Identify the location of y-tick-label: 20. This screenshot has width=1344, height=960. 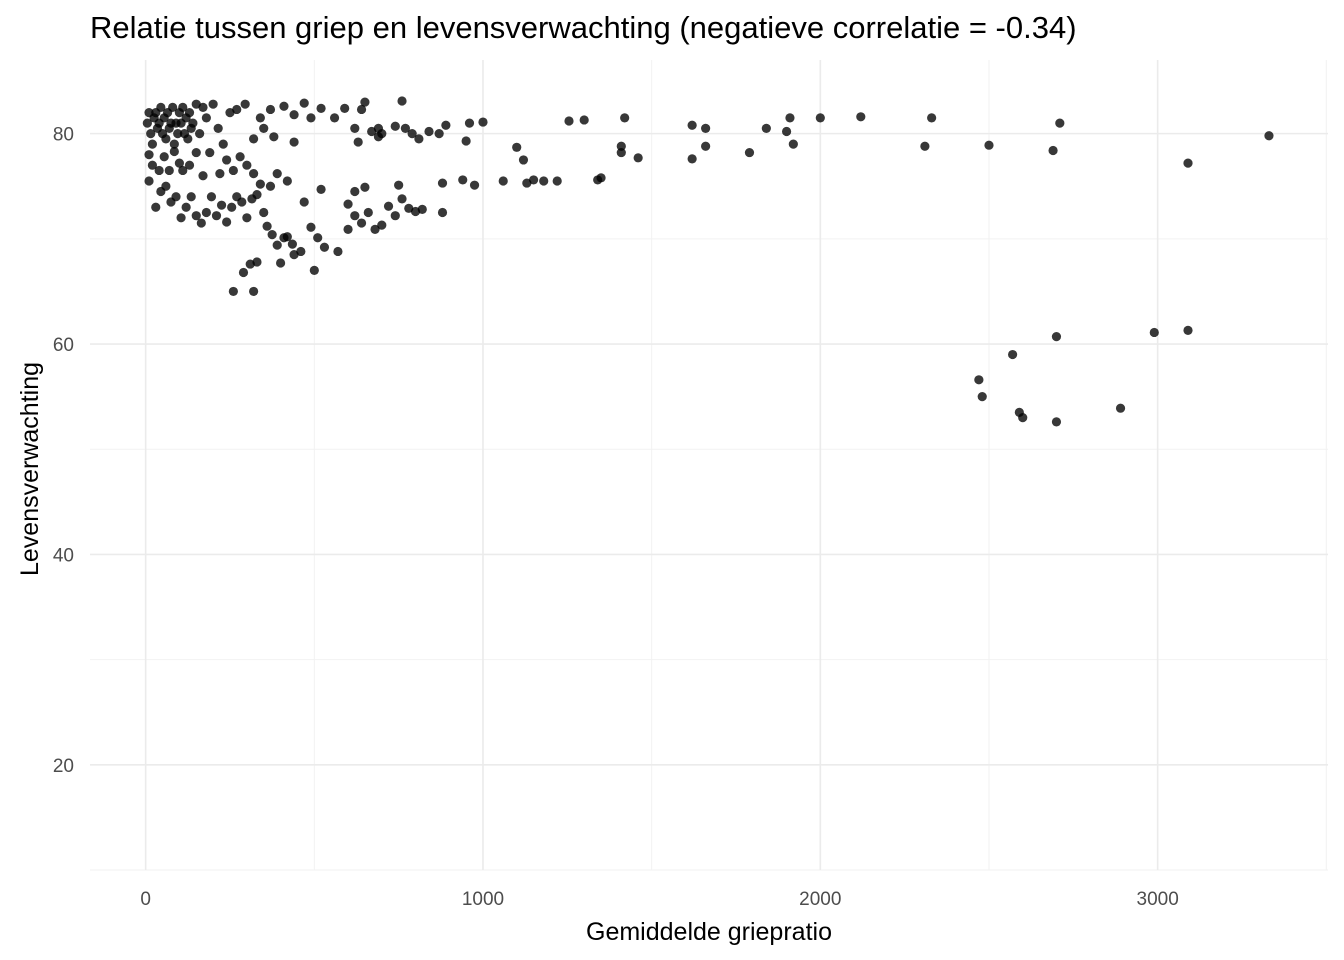
(63, 766).